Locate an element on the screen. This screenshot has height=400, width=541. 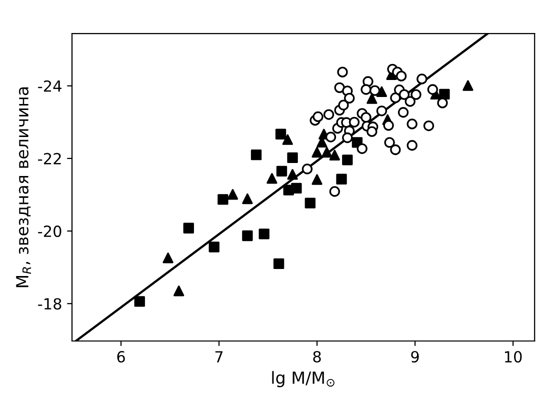
x-tick-label: 6 is located at coordinates (121, 356).